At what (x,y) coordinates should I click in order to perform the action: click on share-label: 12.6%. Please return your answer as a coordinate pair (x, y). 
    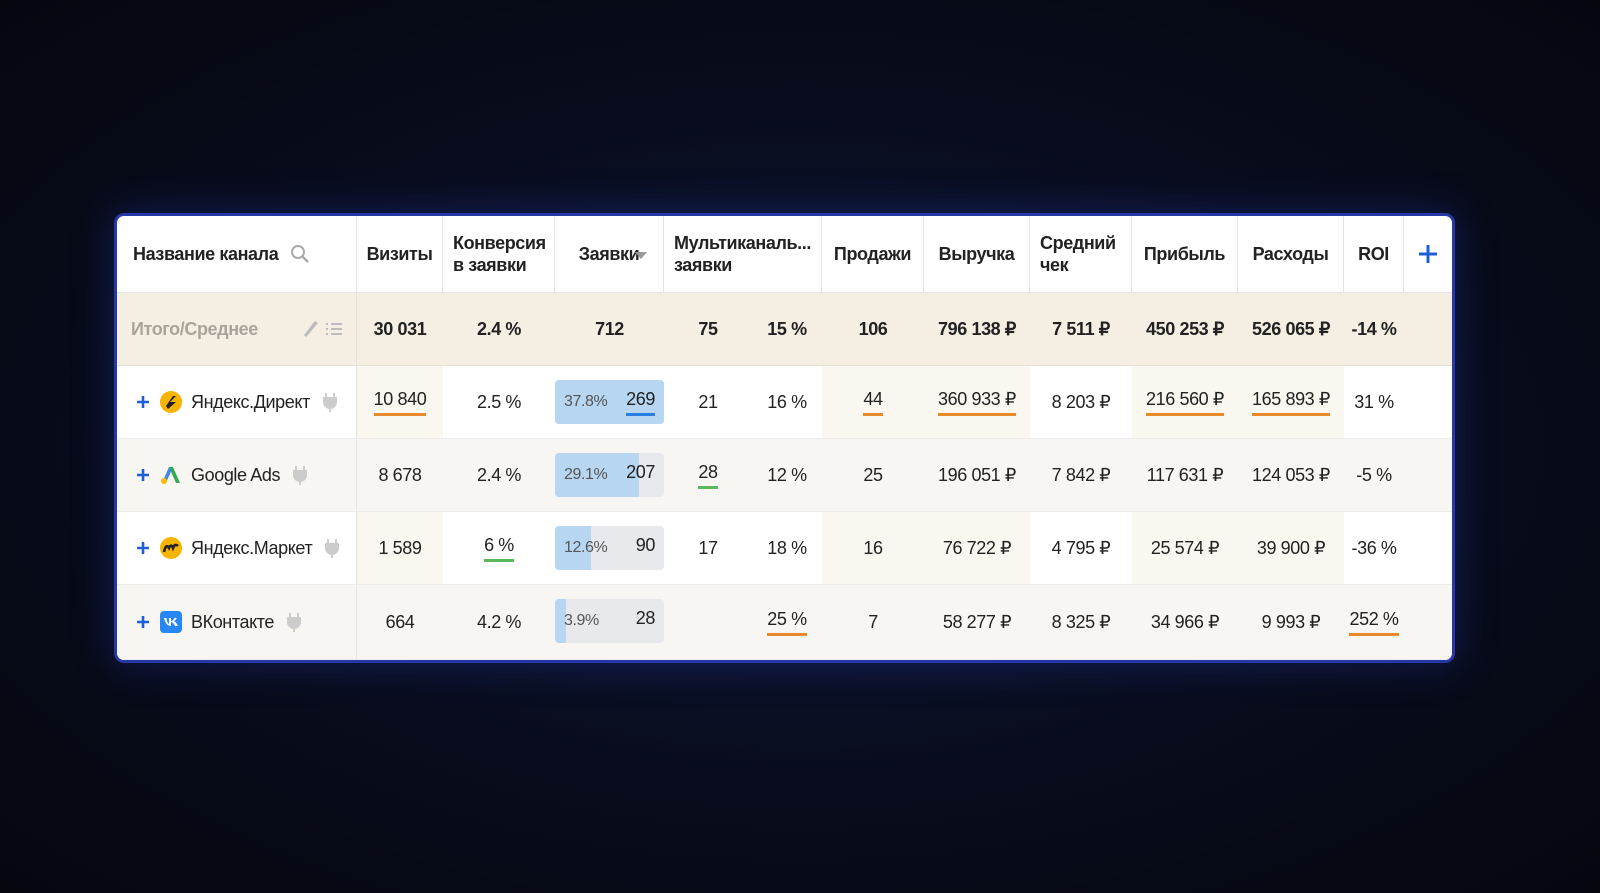
    Looking at the image, I should click on (586, 547).